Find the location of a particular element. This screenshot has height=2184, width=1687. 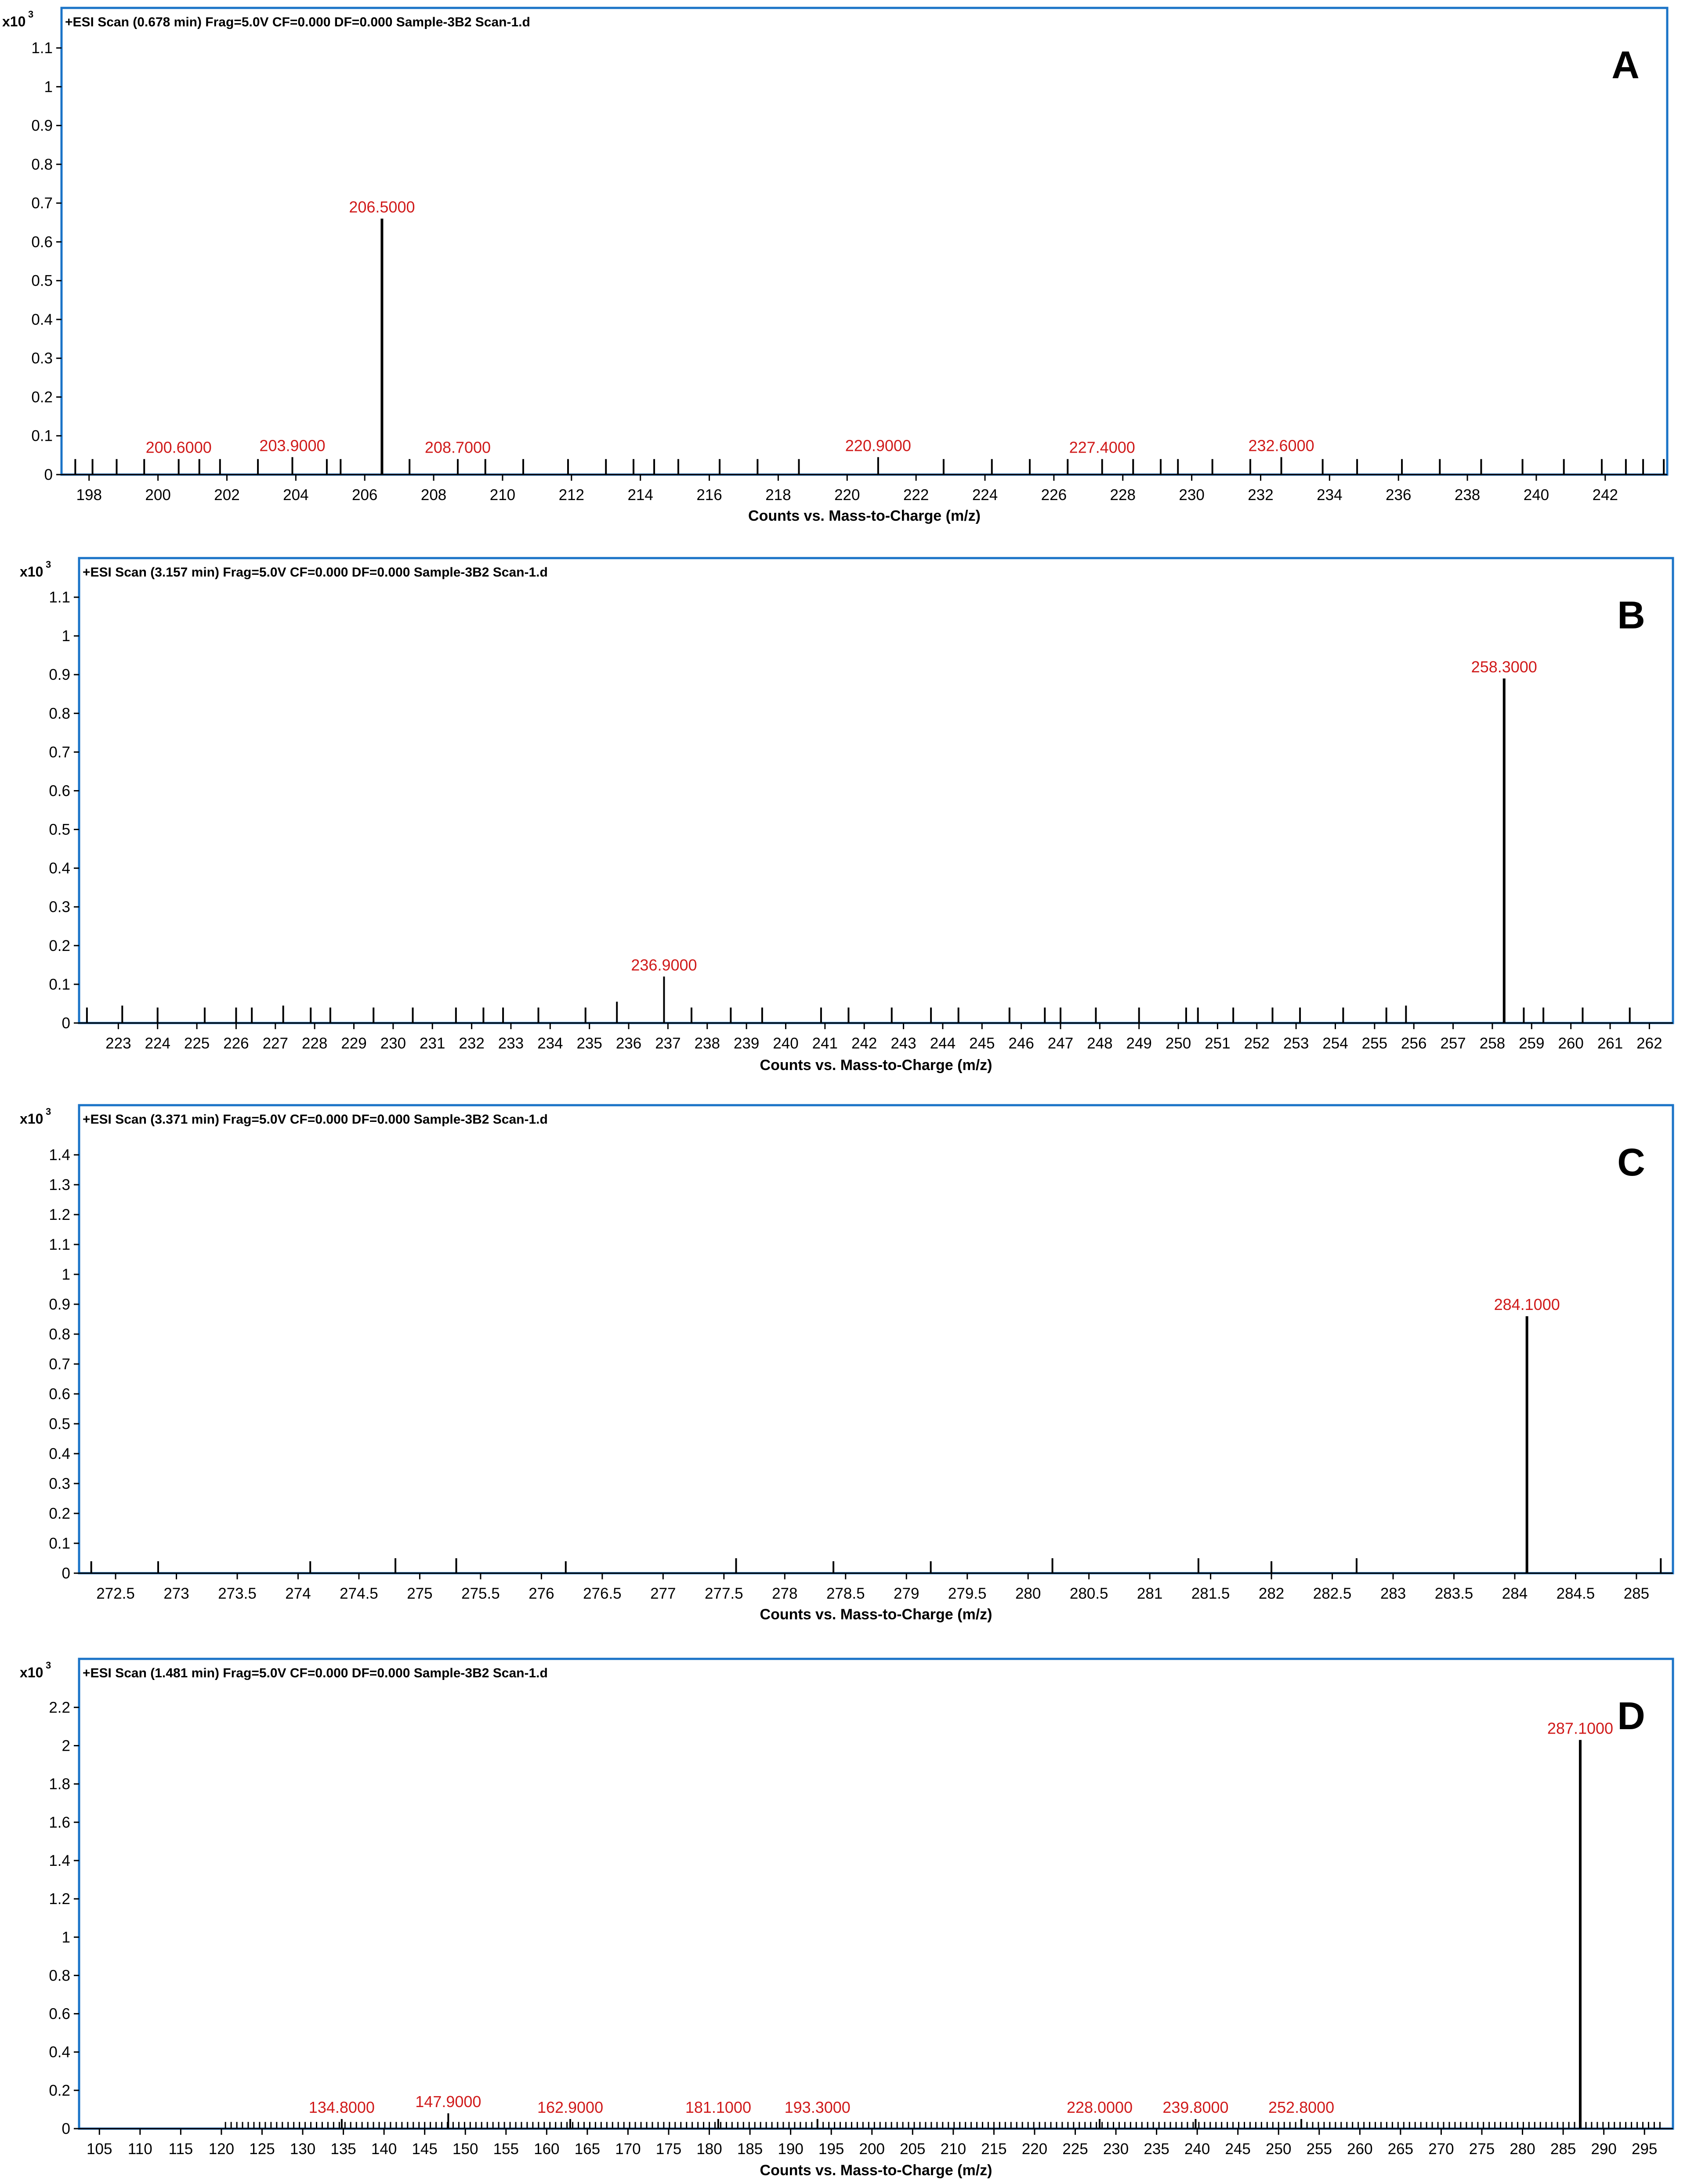

x-tick-label: 227 is located at coordinates (275, 1043).